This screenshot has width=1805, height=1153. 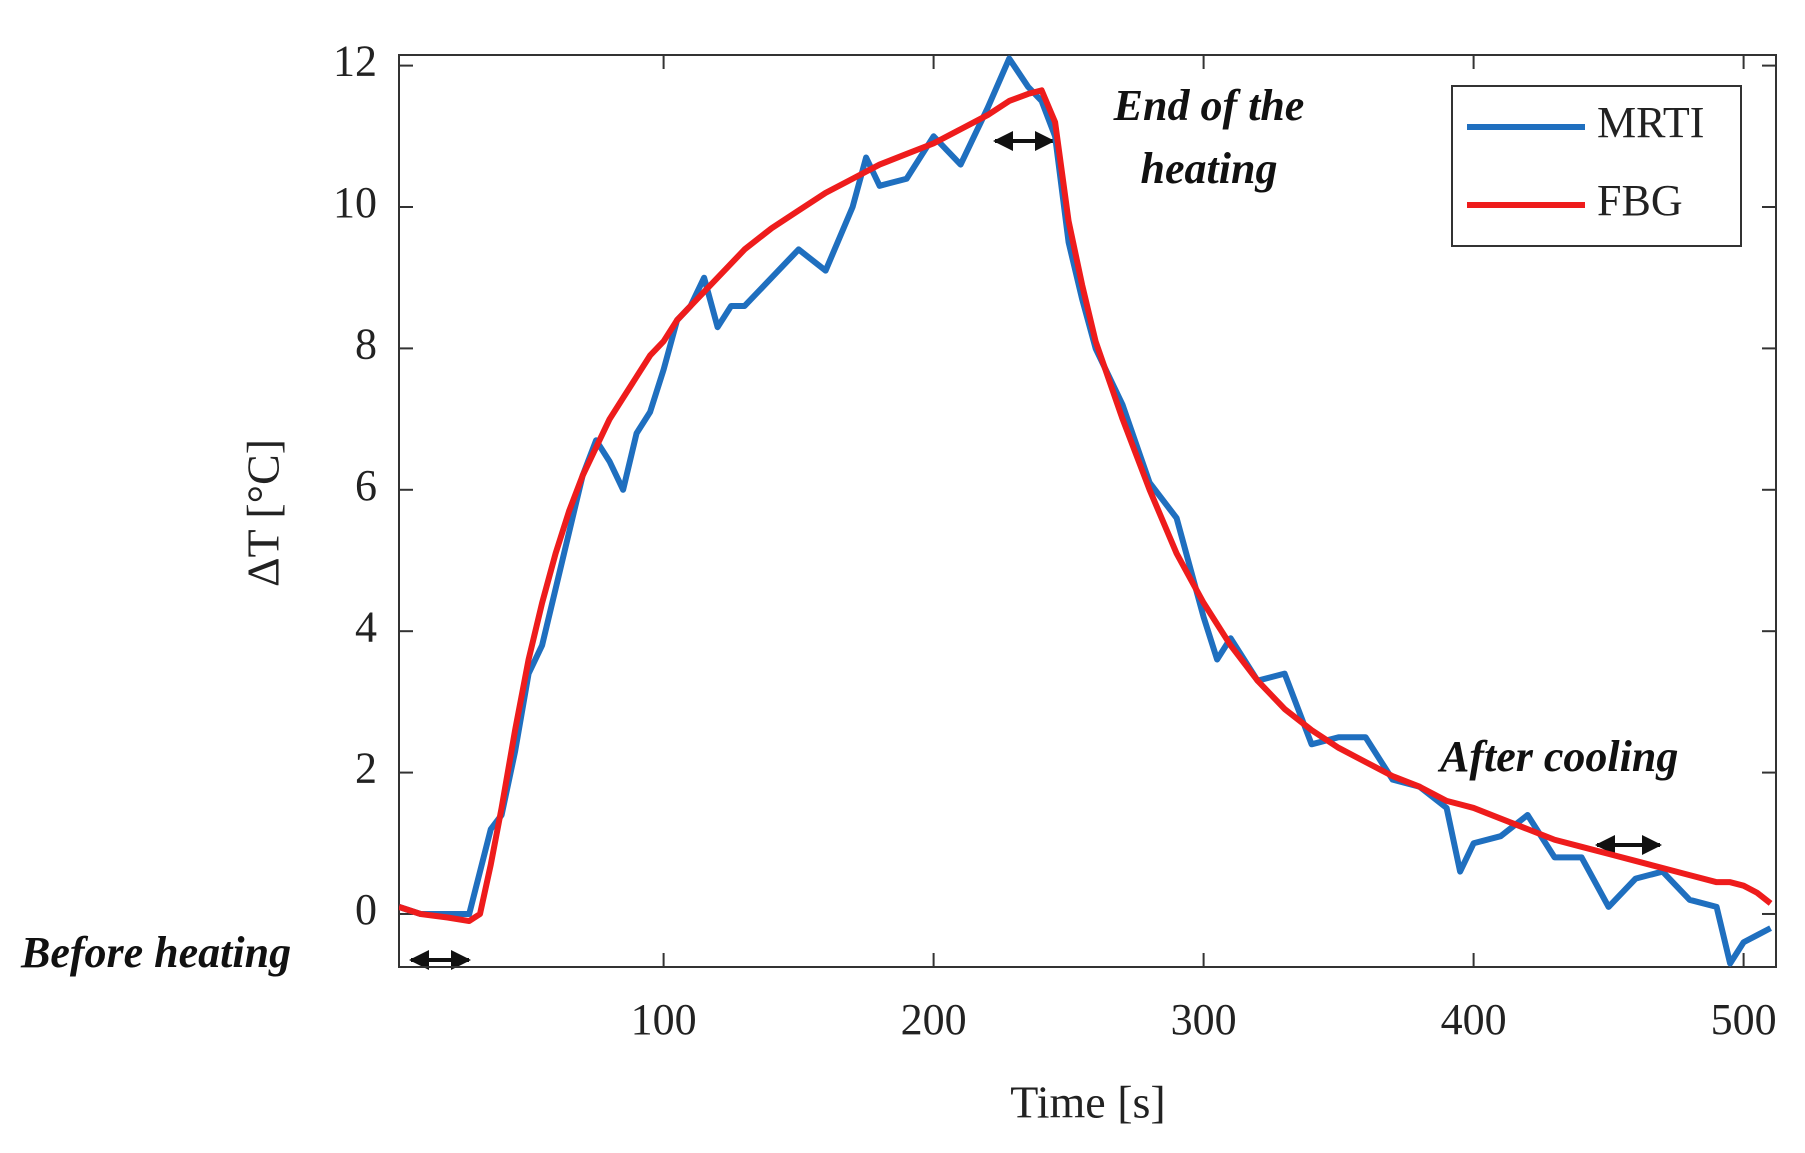 I want to click on y-tick-label: 12, so click(x=355, y=61).